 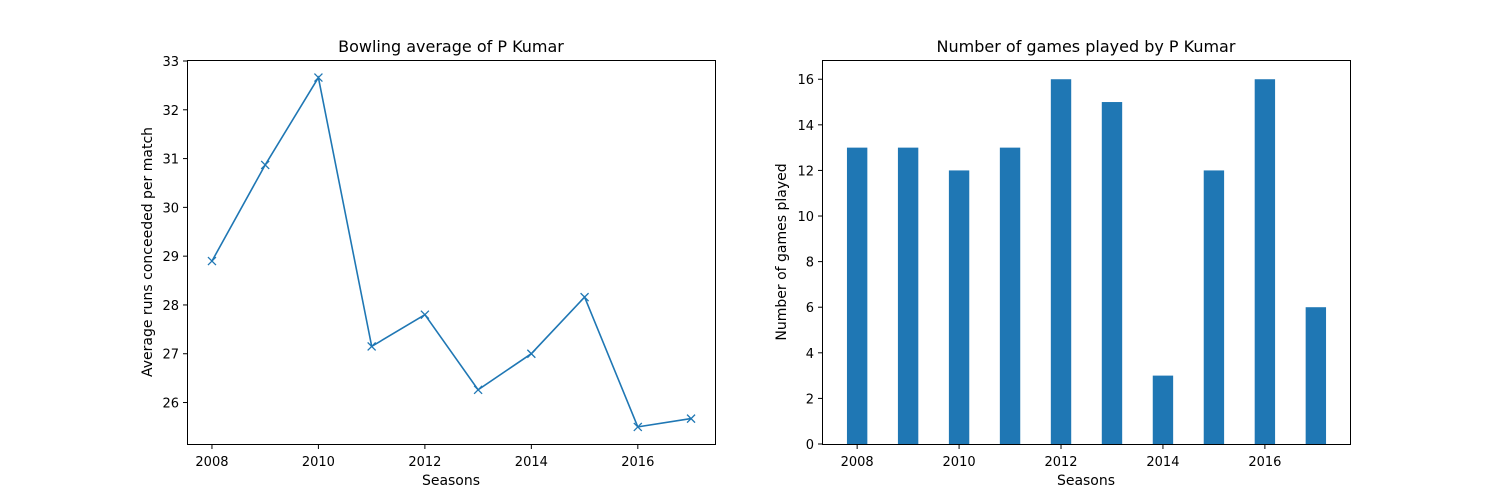 I want to click on bar-chart-x-label: Seasons, so click(x=1086, y=481).